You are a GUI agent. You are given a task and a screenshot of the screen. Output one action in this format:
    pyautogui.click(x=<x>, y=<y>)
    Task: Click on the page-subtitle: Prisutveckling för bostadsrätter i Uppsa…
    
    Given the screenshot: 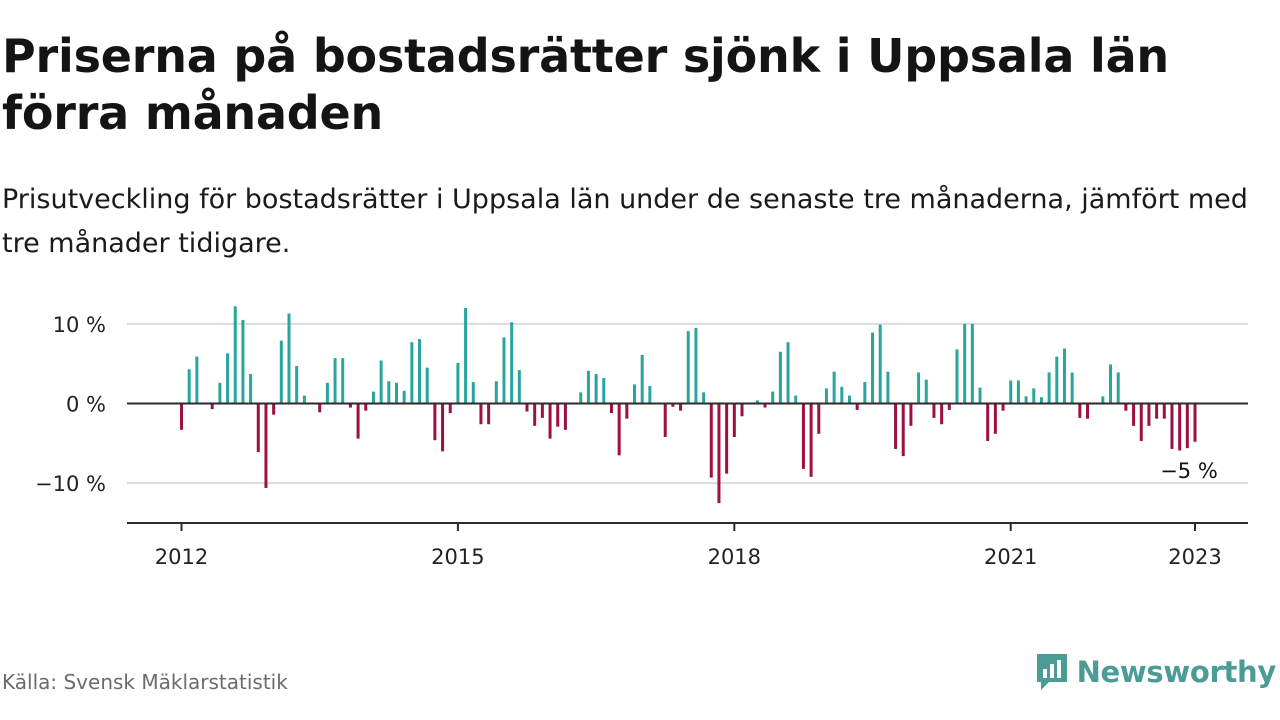 What is the action you would take?
    pyautogui.click(x=625, y=221)
    